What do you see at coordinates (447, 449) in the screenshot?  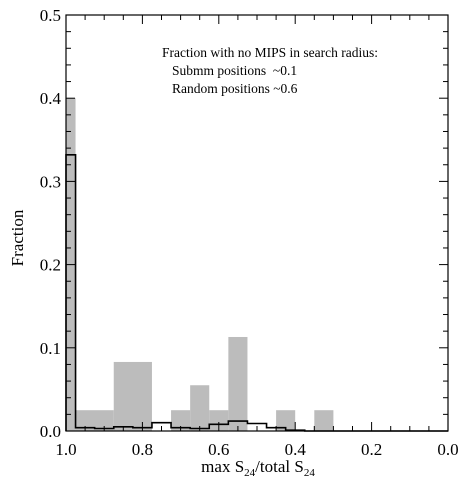 I see `x-tick-label: 0.0` at bounding box center [447, 449].